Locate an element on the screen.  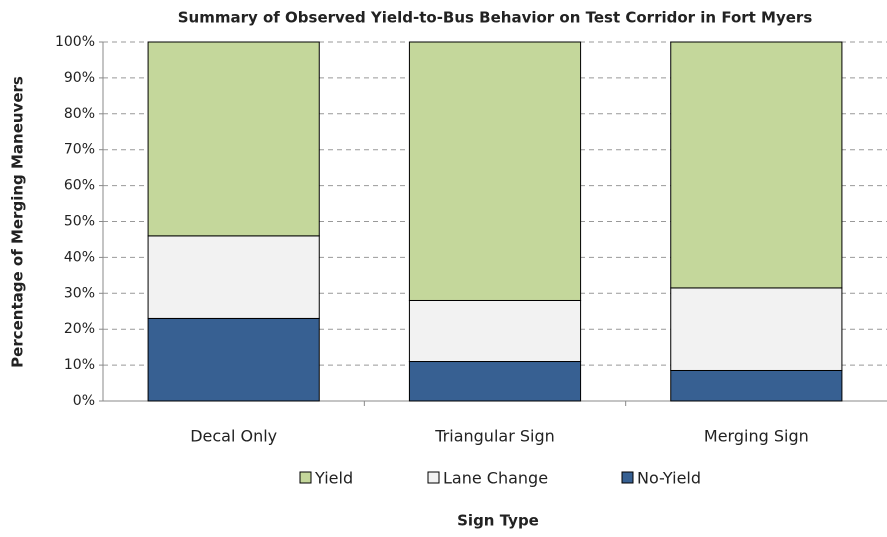
y-tick-label: 40% is located at coordinates (79, 257).